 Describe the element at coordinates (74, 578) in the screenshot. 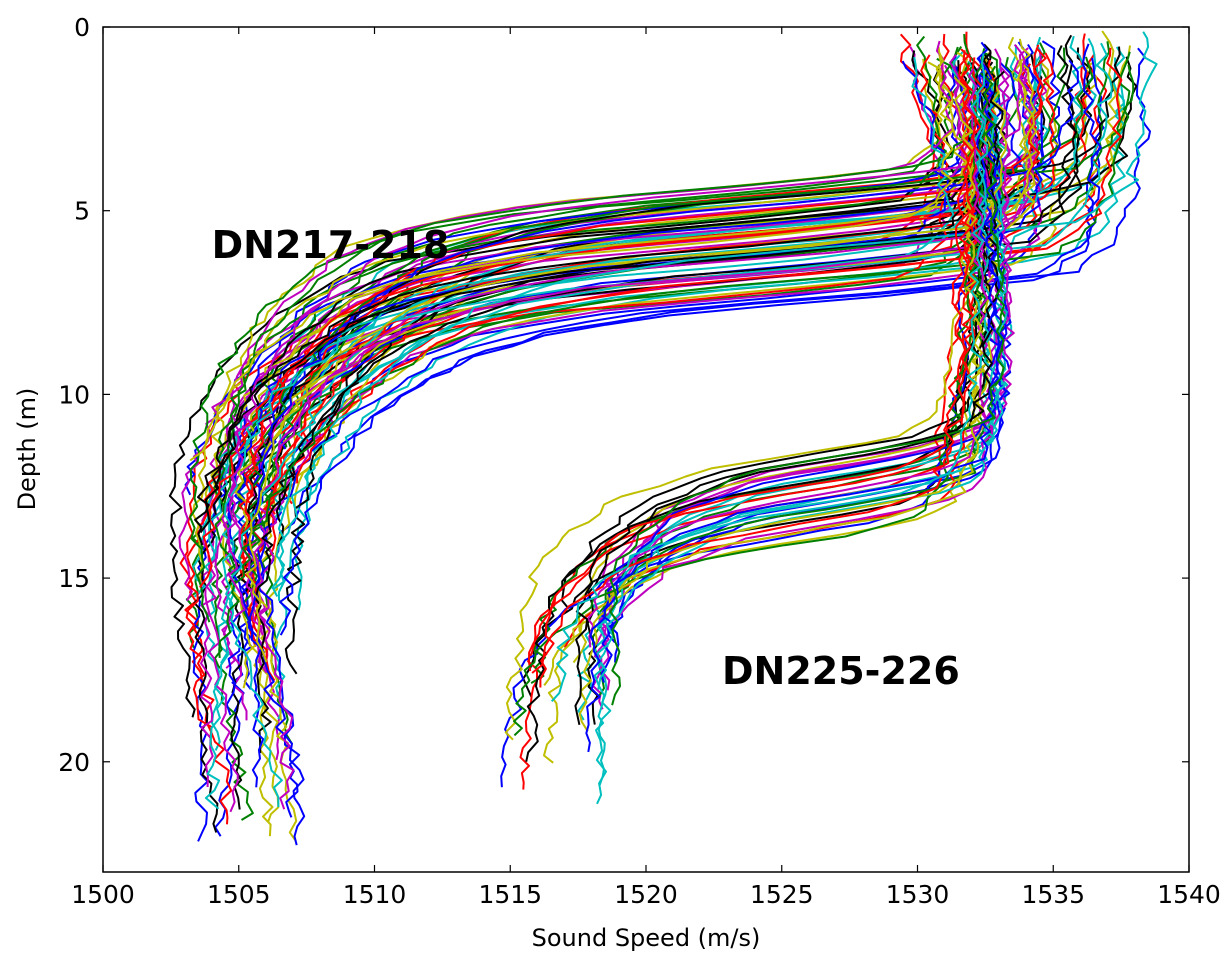

I see `y-tick-label: 15` at that location.